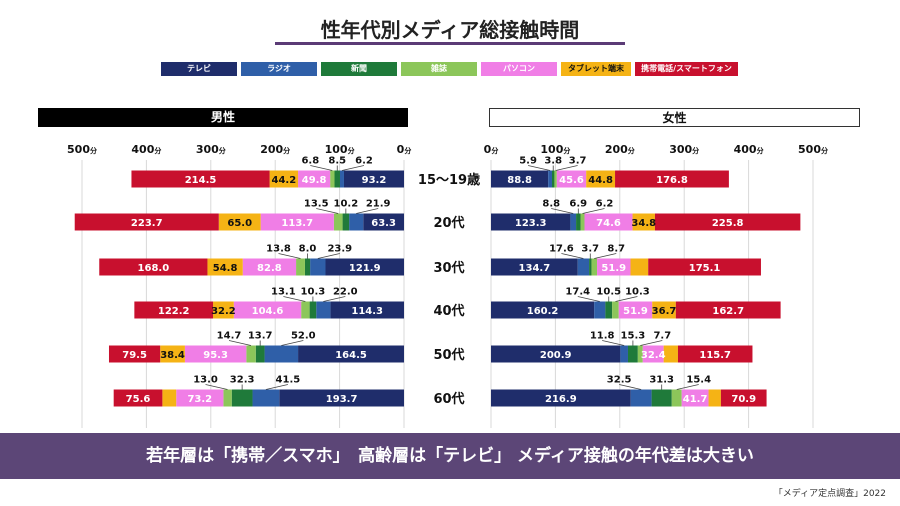 The image size is (900, 506). What do you see at coordinates (242, 380) in the screenshot?
I see `male-outside-value-label: 32.3` at bounding box center [242, 380].